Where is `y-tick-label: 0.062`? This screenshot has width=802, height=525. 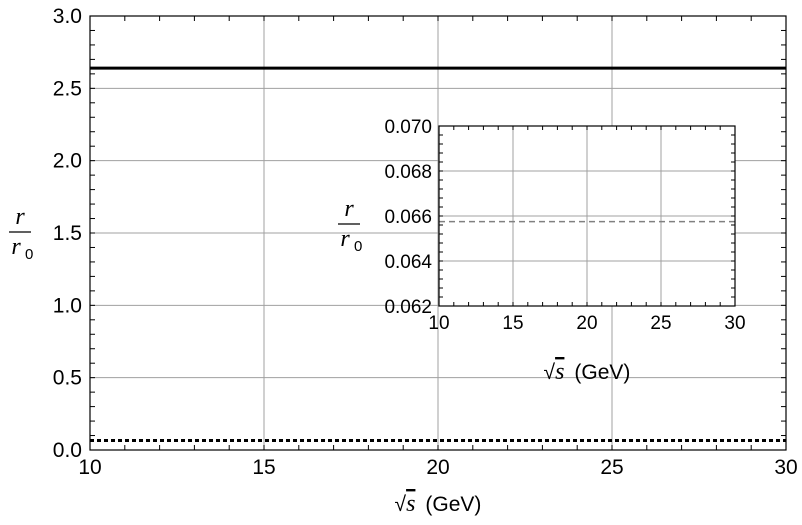
y-tick-label: 0.062 is located at coordinates (408, 307).